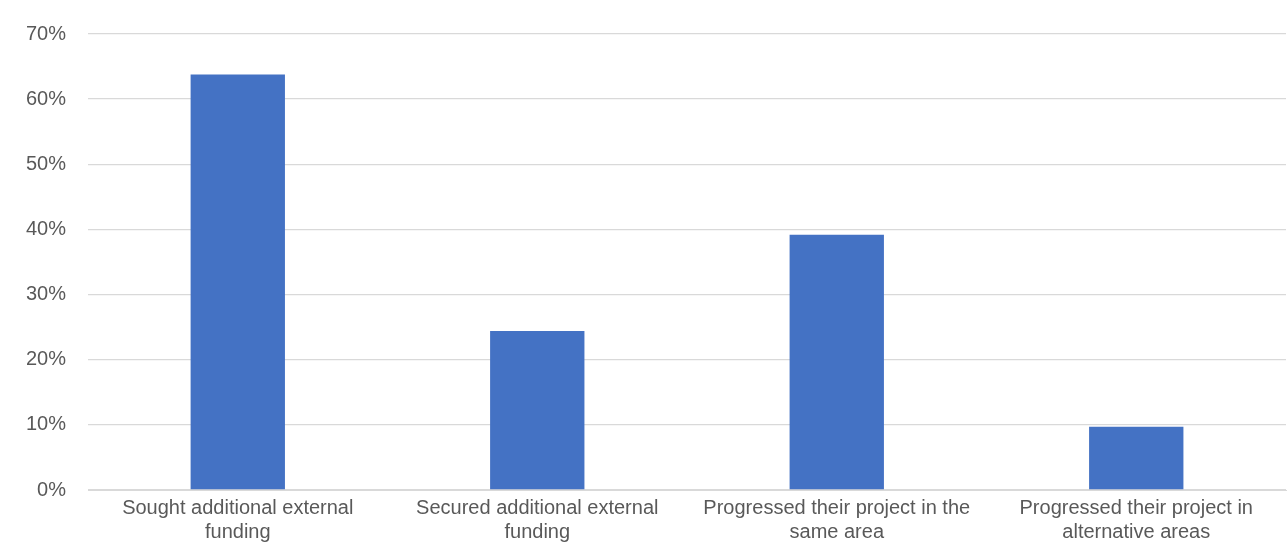 This screenshot has width=1288, height=550. What do you see at coordinates (52, 488) in the screenshot?
I see `y-tick-label: 0%` at bounding box center [52, 488].